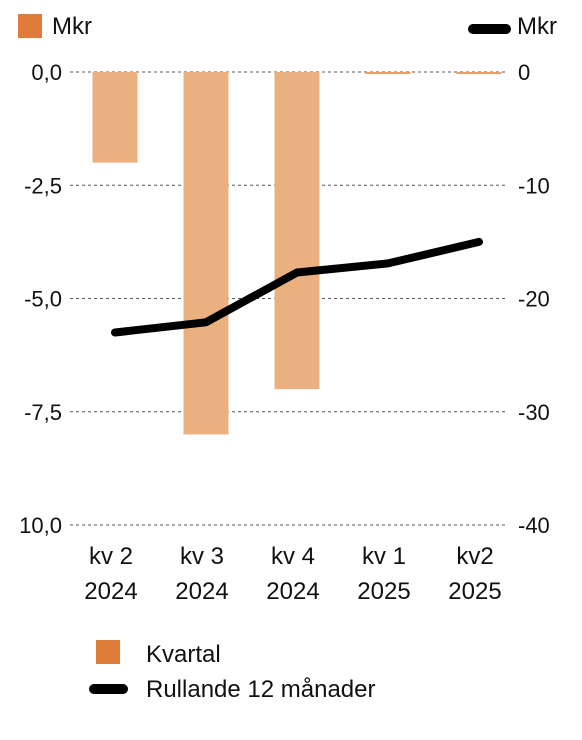 The width and height of the screenshot is (582, 740). I want to click on legend: Kvartal Rullande 12 månader, so click(232, 671).